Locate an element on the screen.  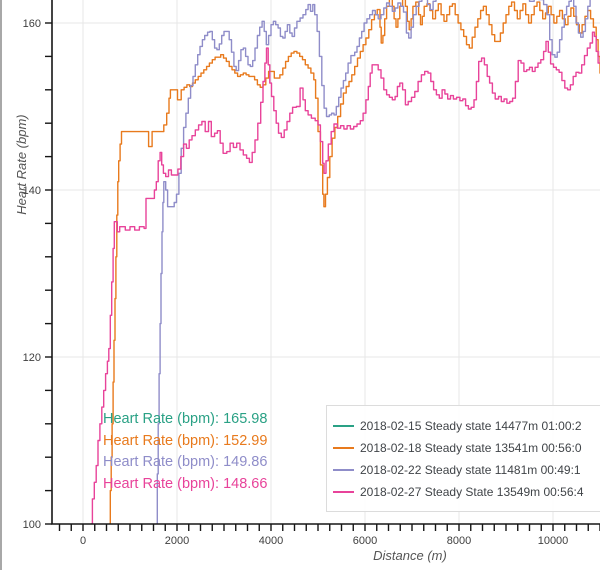
x-tick-label: 0 is located at coordinates (83, 541).